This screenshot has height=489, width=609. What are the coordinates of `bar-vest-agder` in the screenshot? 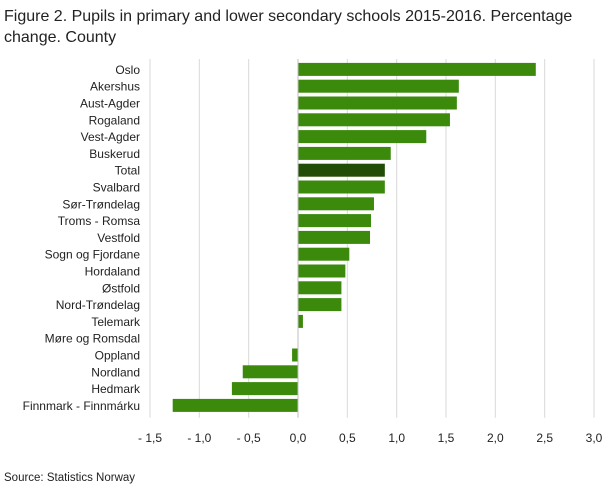 It's located at (362, 137).